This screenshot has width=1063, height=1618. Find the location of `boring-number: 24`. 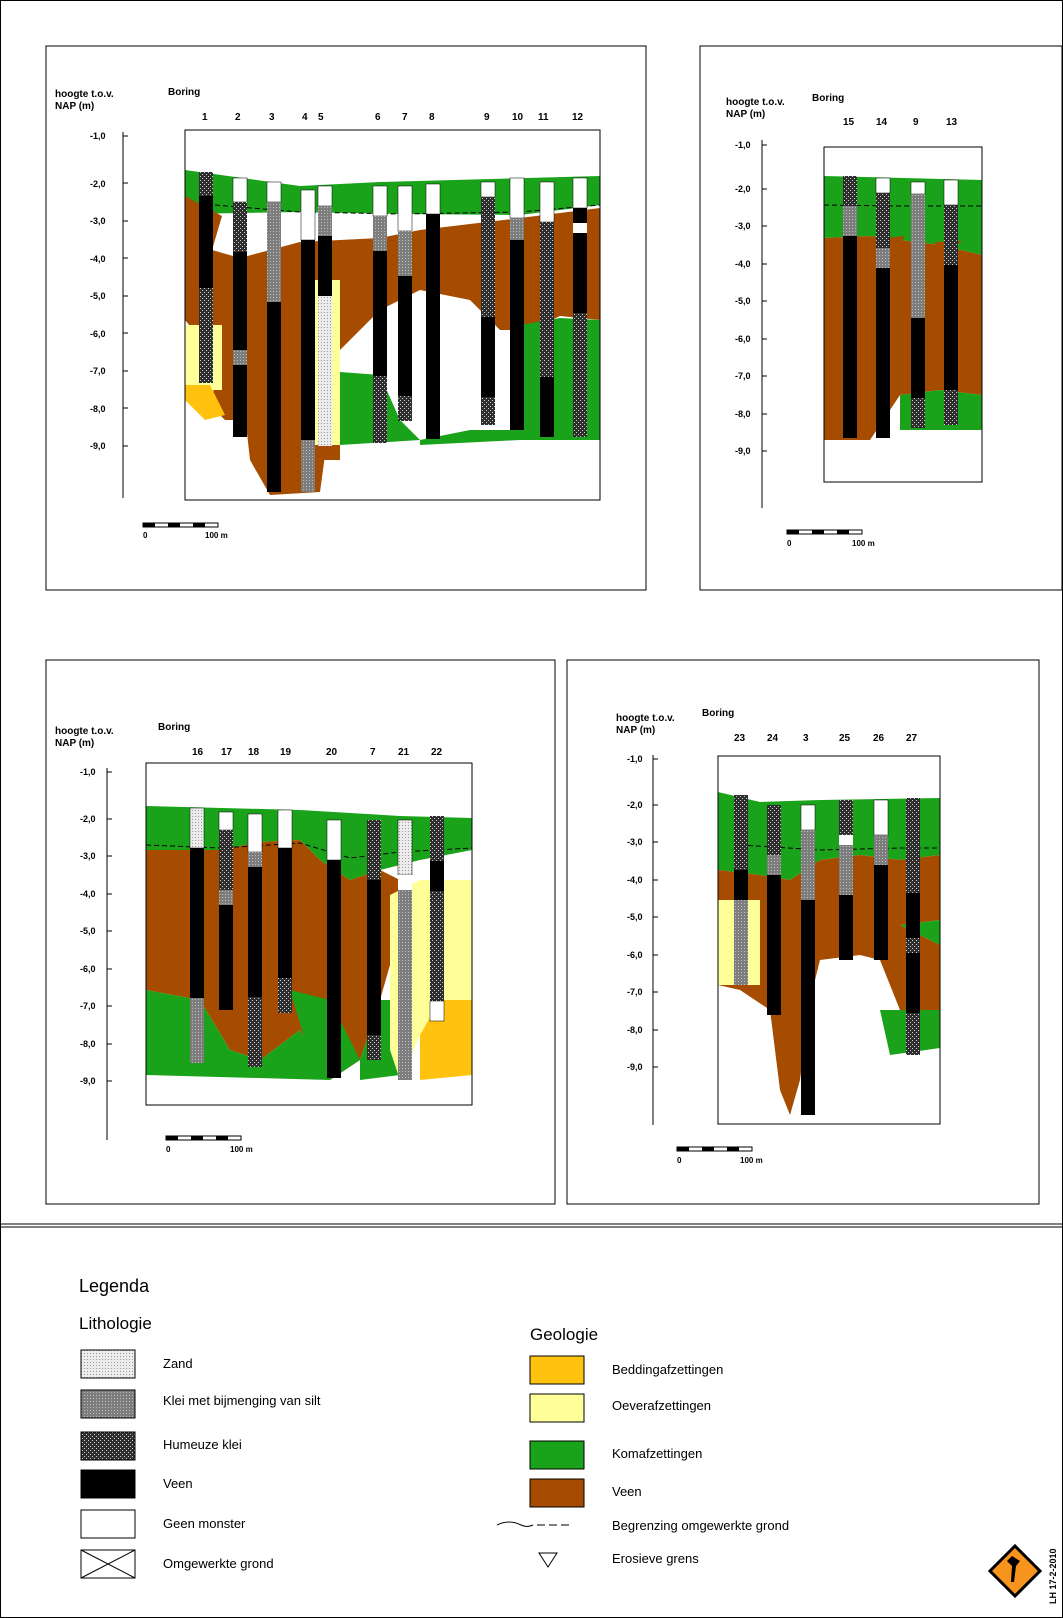

boring-number: 24 is located at coordinates (773, 738).